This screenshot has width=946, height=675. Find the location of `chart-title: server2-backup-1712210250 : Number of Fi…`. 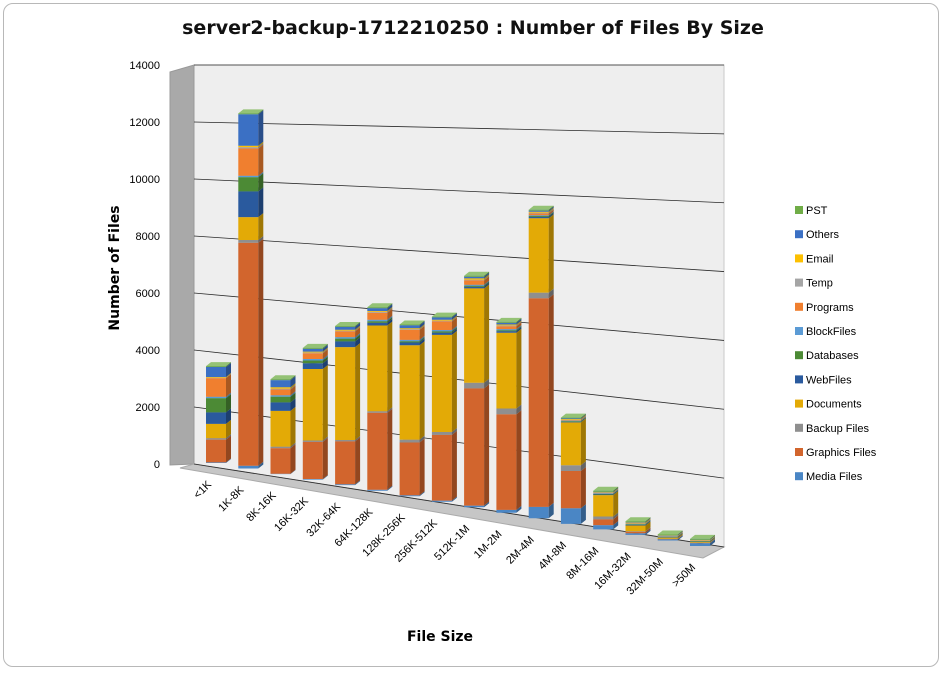

chart-title: server2-backup-1712210250 : Number of Fi… is located at coordinates (473, 28).